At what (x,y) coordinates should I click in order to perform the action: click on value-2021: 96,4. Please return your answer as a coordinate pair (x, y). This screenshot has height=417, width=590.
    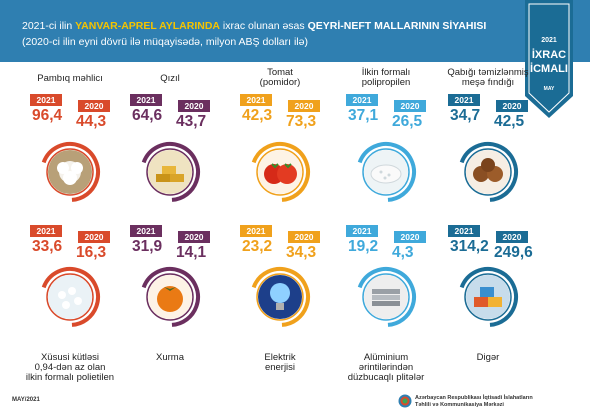
    Looking at the image, I should click on (47, 115).